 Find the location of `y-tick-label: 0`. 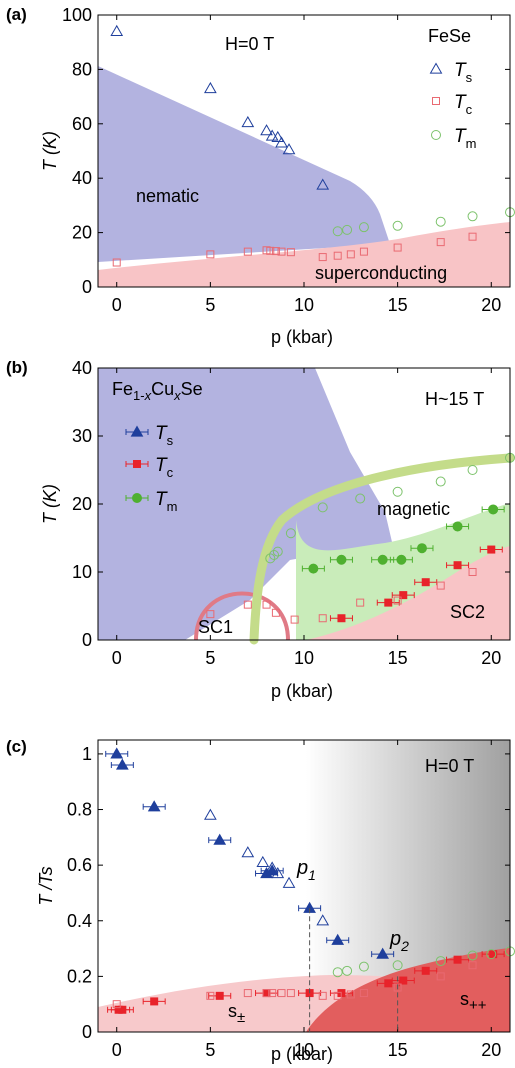

y-tick-label: 0 is located at coordinates (87, 640).